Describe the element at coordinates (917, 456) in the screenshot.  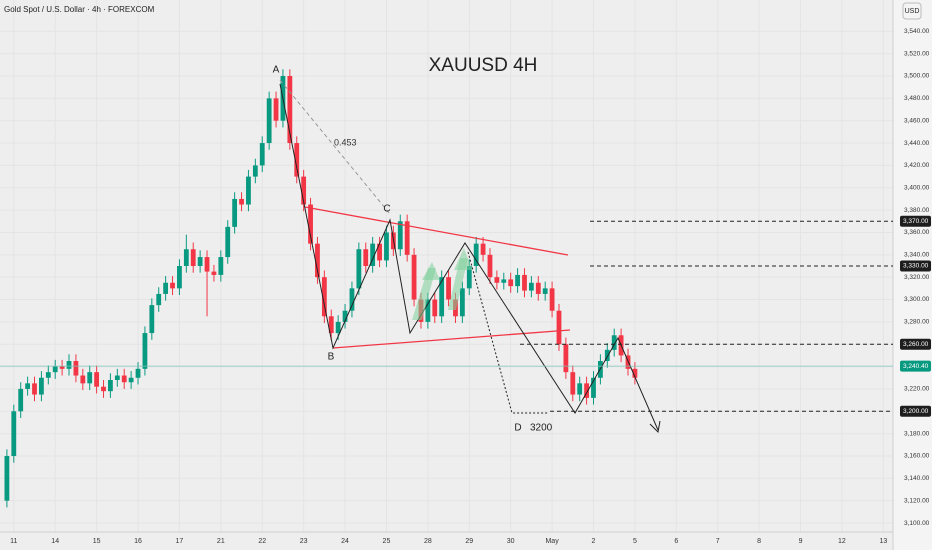
I see `y-tick-label: 3,160.00` at that location.